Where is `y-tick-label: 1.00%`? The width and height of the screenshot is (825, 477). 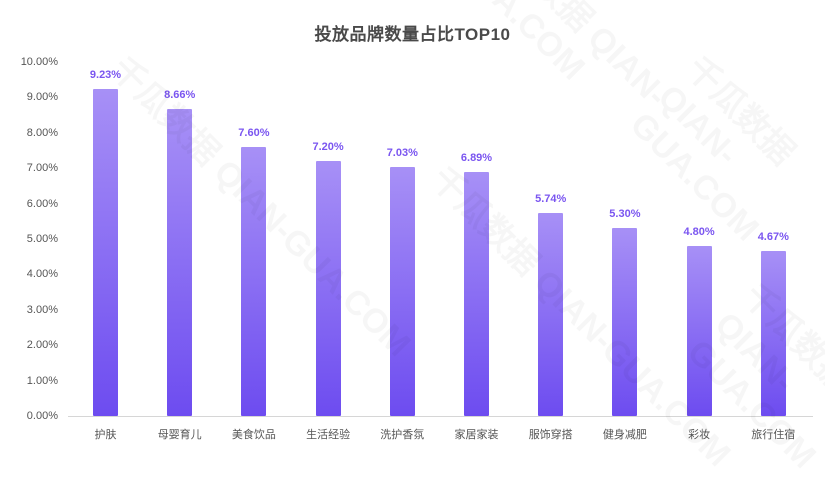
y-tick-label: 1.00% is located at coordinates (42, 380).